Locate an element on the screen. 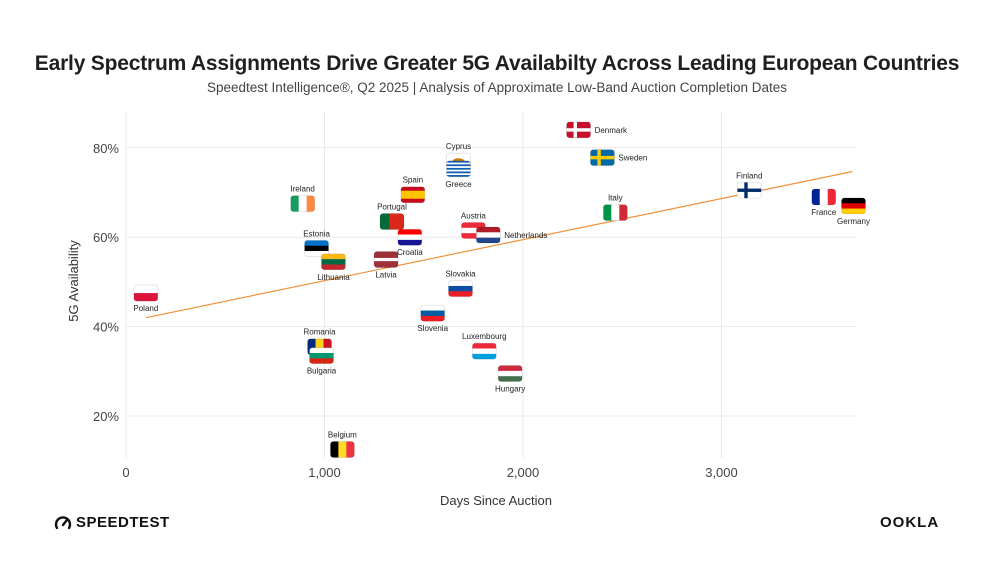  data-point-bulgaria: Bulgaria is located at coordinates (322, 361).